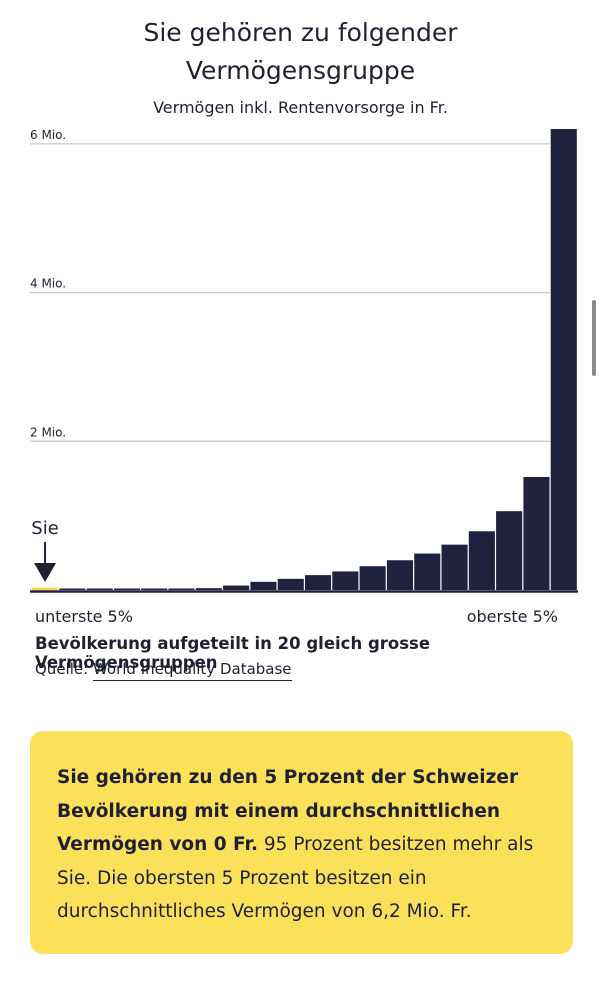 The image size is (601, 1000). Describe the element at coordinates (192, 670) in the screenshot. I see `source-link: World Inequality Database` at that location.